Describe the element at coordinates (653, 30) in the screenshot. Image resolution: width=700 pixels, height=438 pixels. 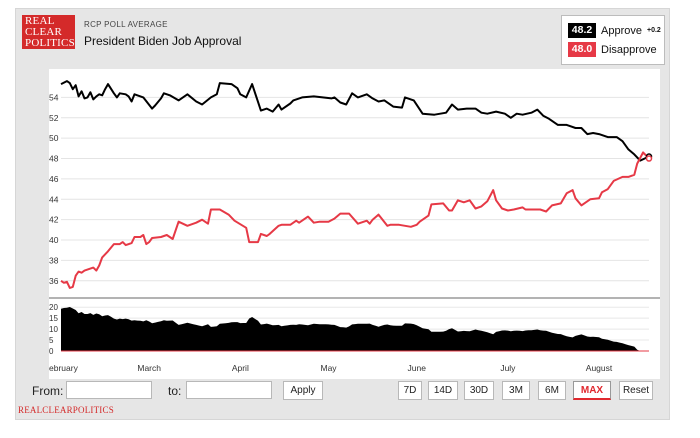
I see `approve-delta: +0.2` at that location.